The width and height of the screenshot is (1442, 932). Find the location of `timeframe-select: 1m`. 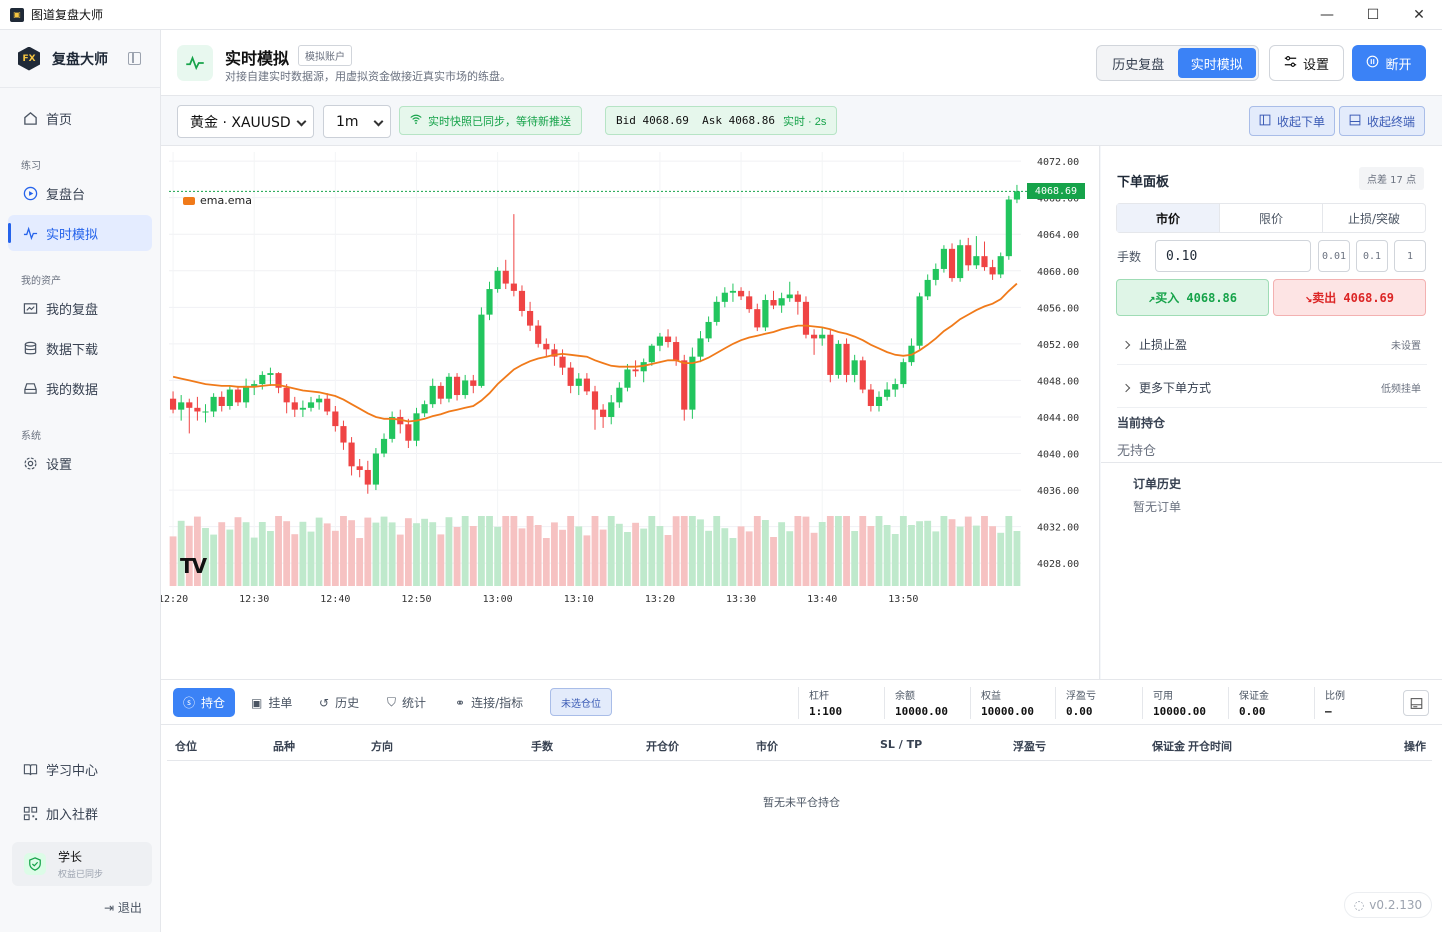

timeframe-select: 1m is located at coordinates (357, 121).